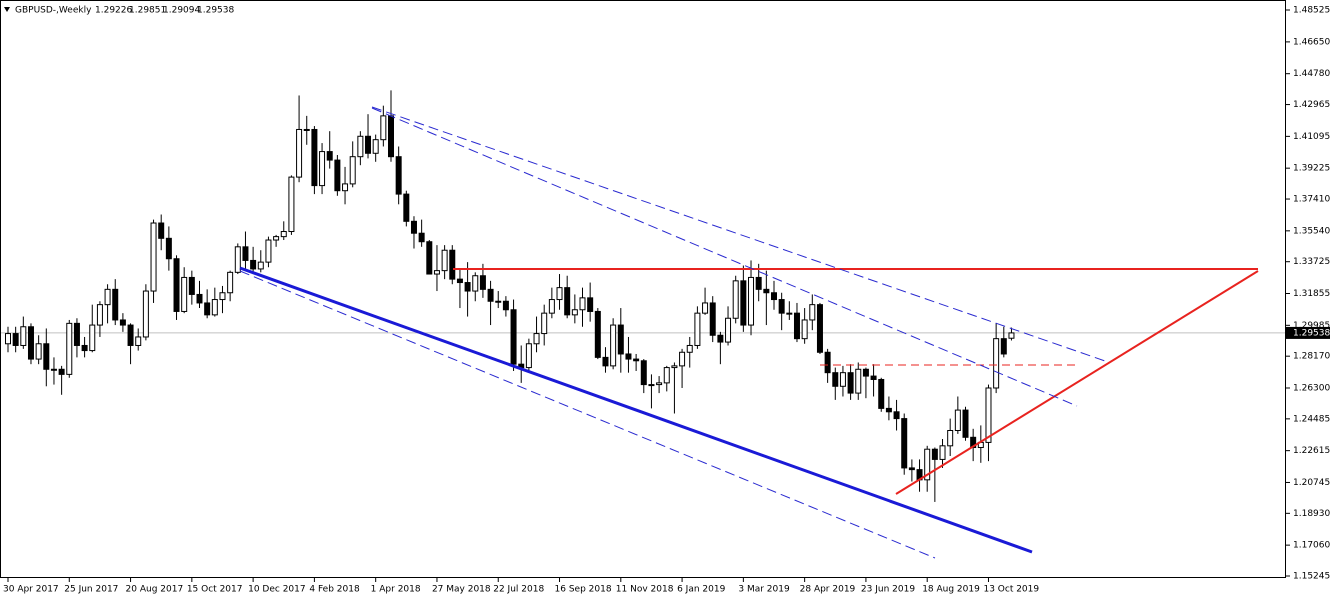  I want to click on ohlc-low: 1.29094, so click(181, 11).